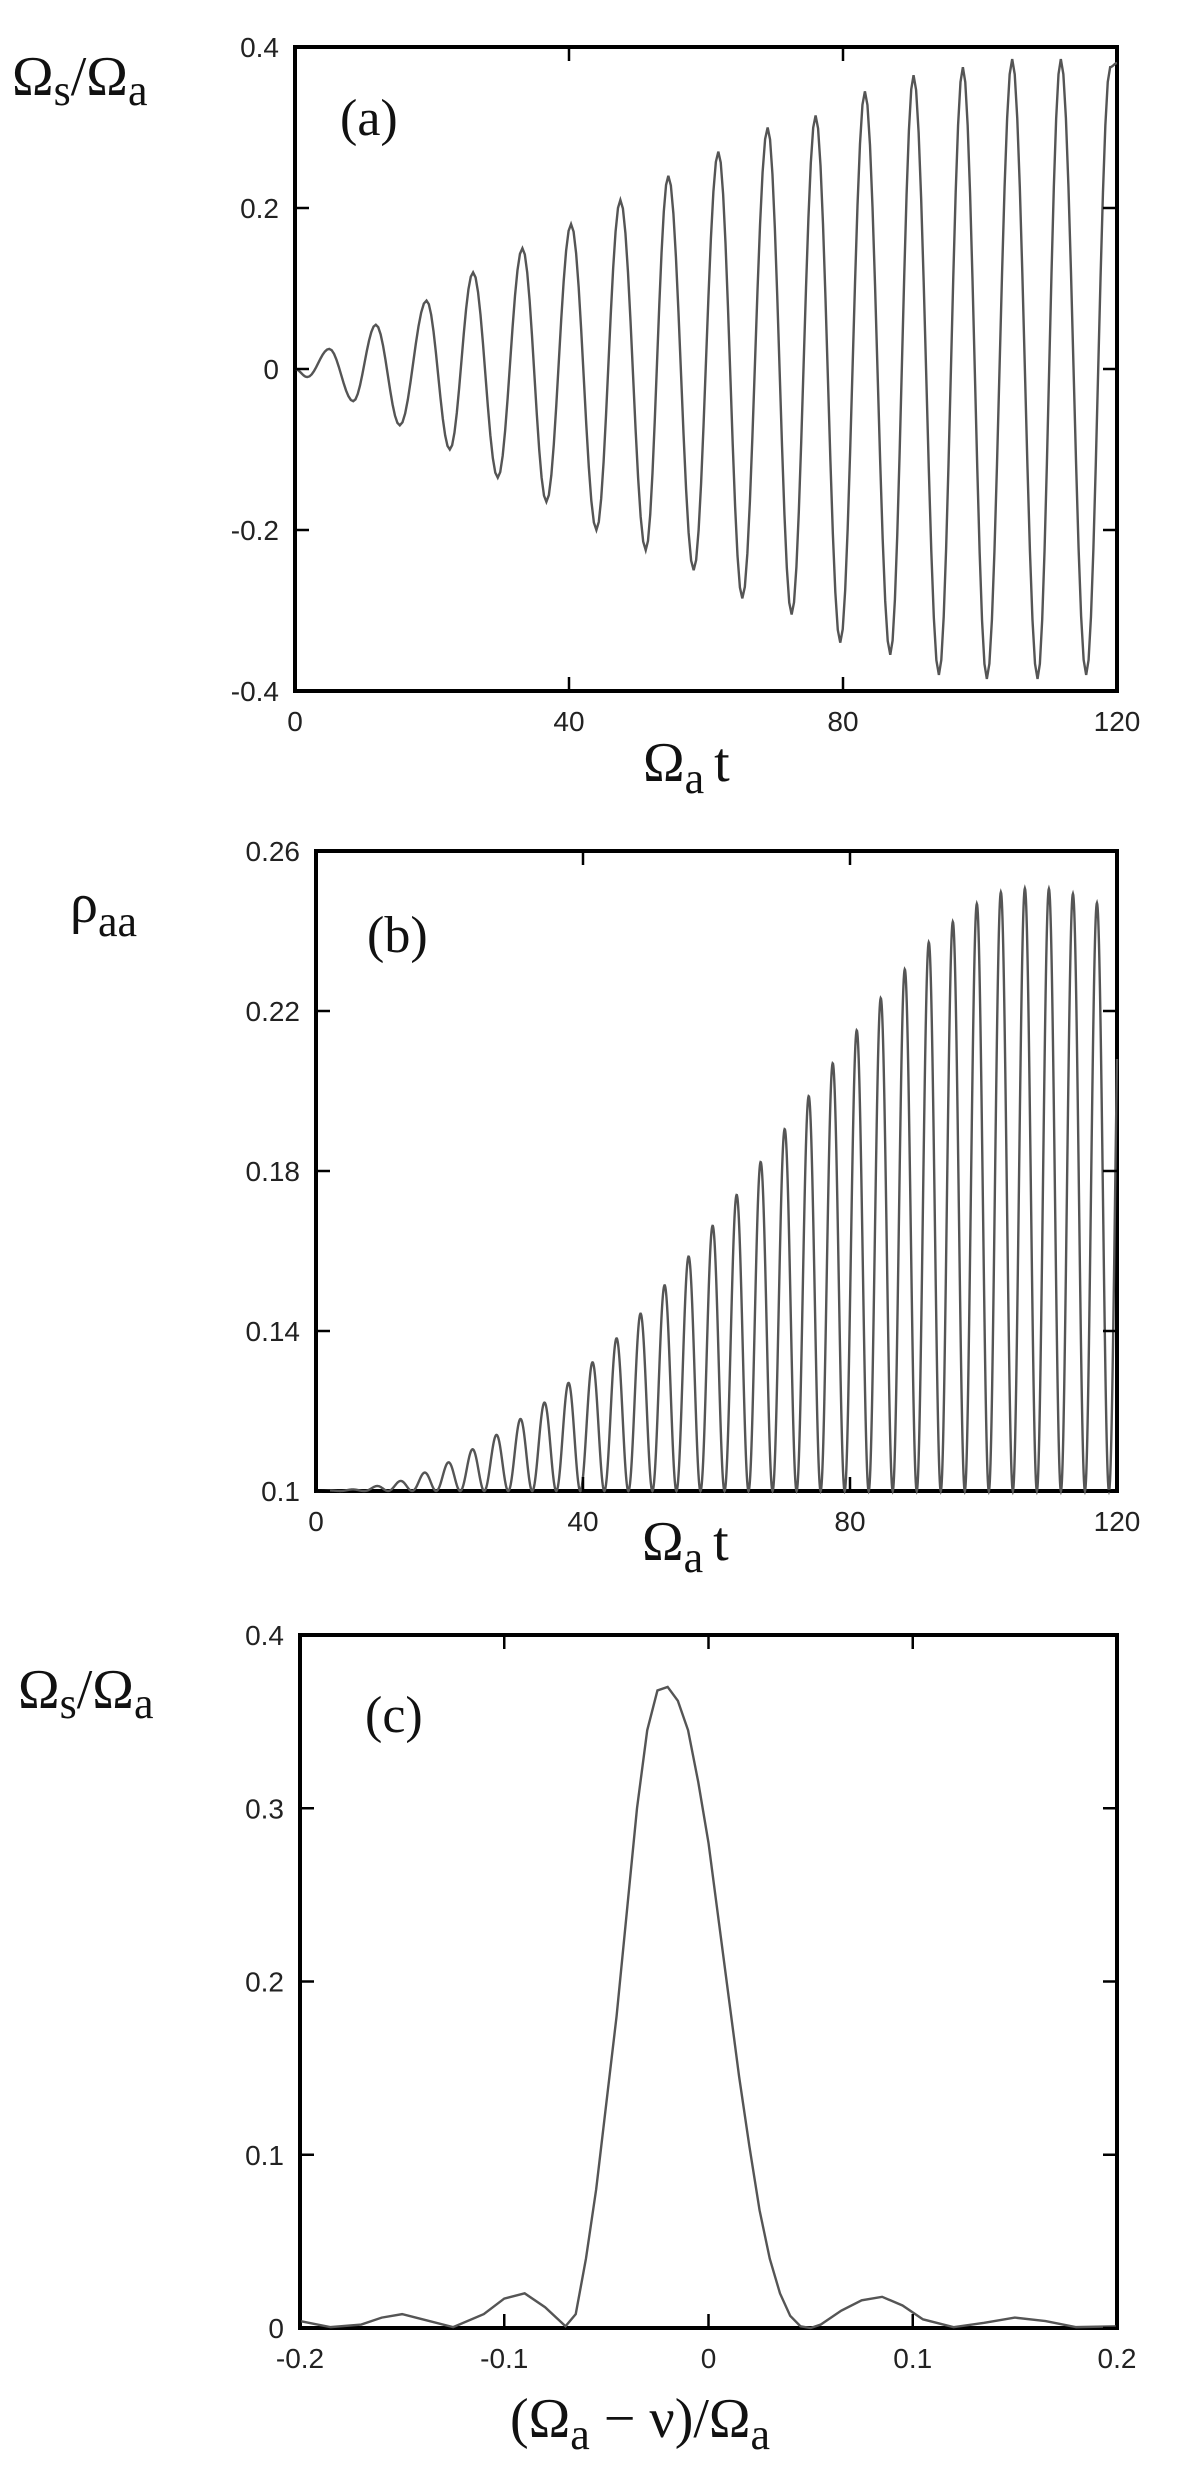 The height and width of the screenshot is (2468, 1184). I want to click on y-axis-label-a: Ωs/Ωa, so click(79, 80).